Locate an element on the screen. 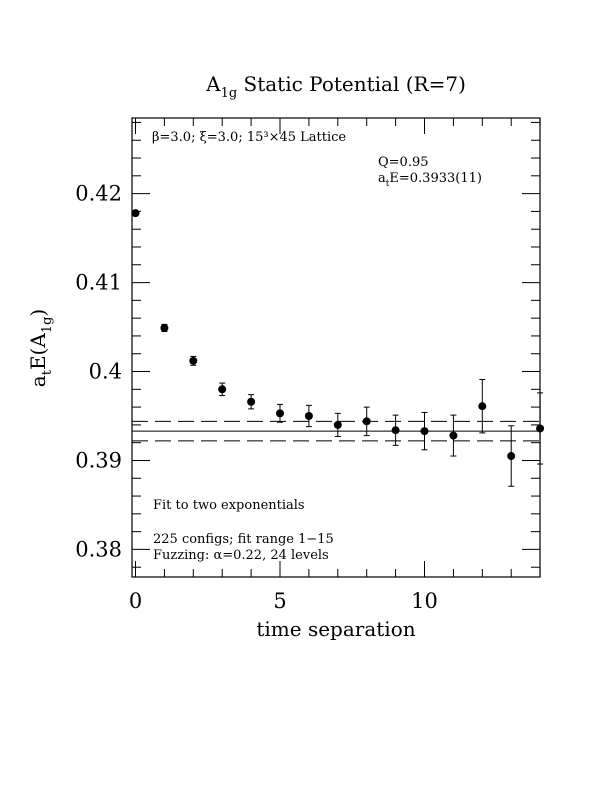 Image resolution: width=612 pixels, height=792 pixels. annotation-lattice: β=3.0; ξ=3.0; 15³×45 Lattice is located at coordinates (249, 137).